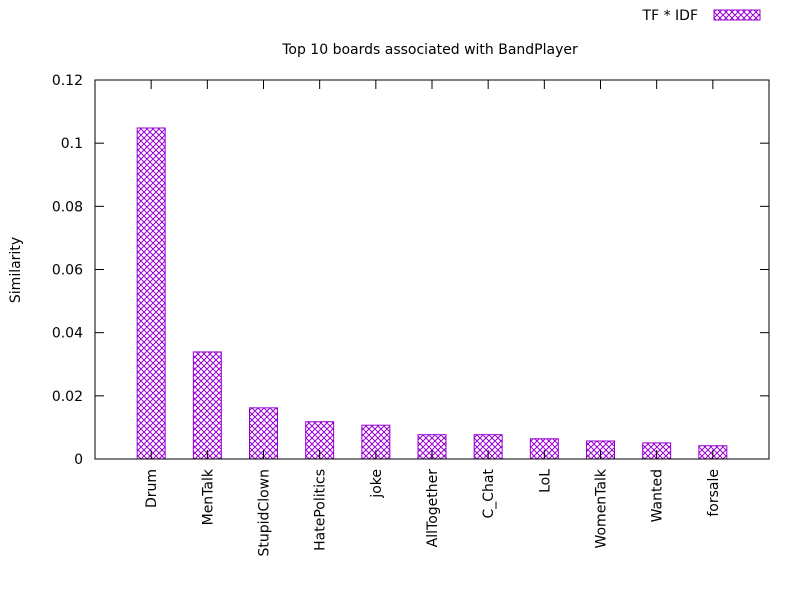  What do you see at coordinates (67, 397) in the screenshot?
I see `y-tick-label: 0.02` at bounding box center [67, 397].